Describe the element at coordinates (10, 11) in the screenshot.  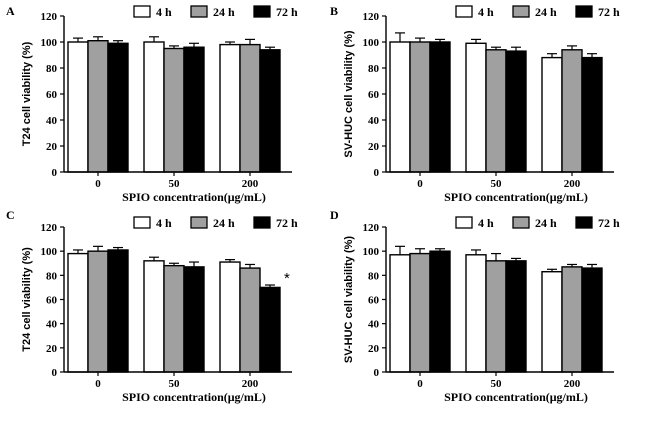
I see `panel-letter: A` at that location.